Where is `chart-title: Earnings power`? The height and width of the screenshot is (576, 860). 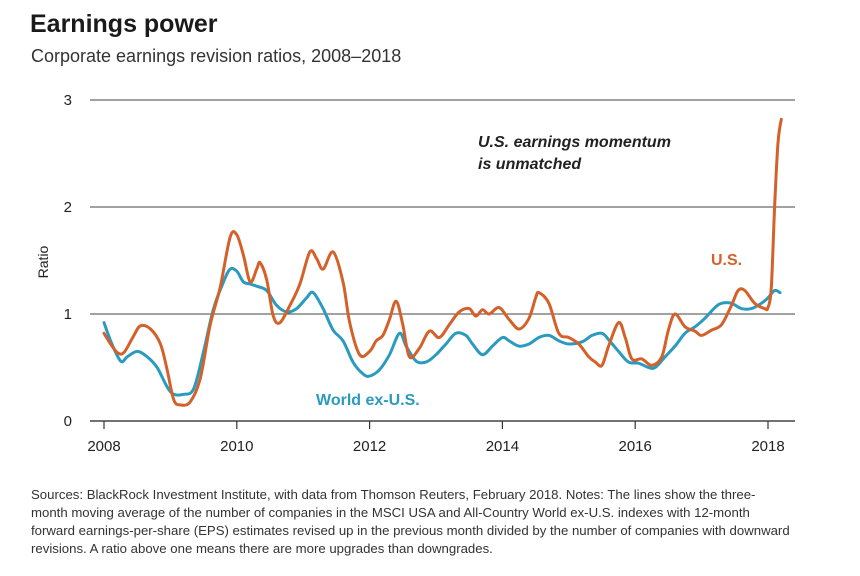
chart-title: Earnings power is located at coordinates (124, 24).